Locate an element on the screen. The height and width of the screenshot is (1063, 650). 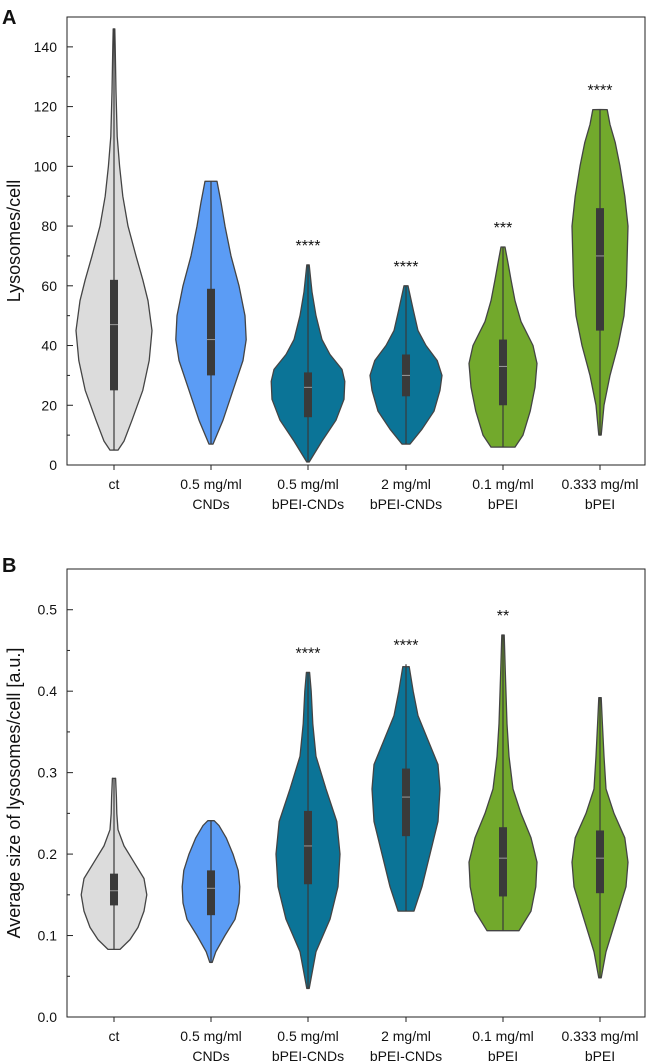
y-axis-label: Lysosomes/cell is located at coordinates (14, 241).